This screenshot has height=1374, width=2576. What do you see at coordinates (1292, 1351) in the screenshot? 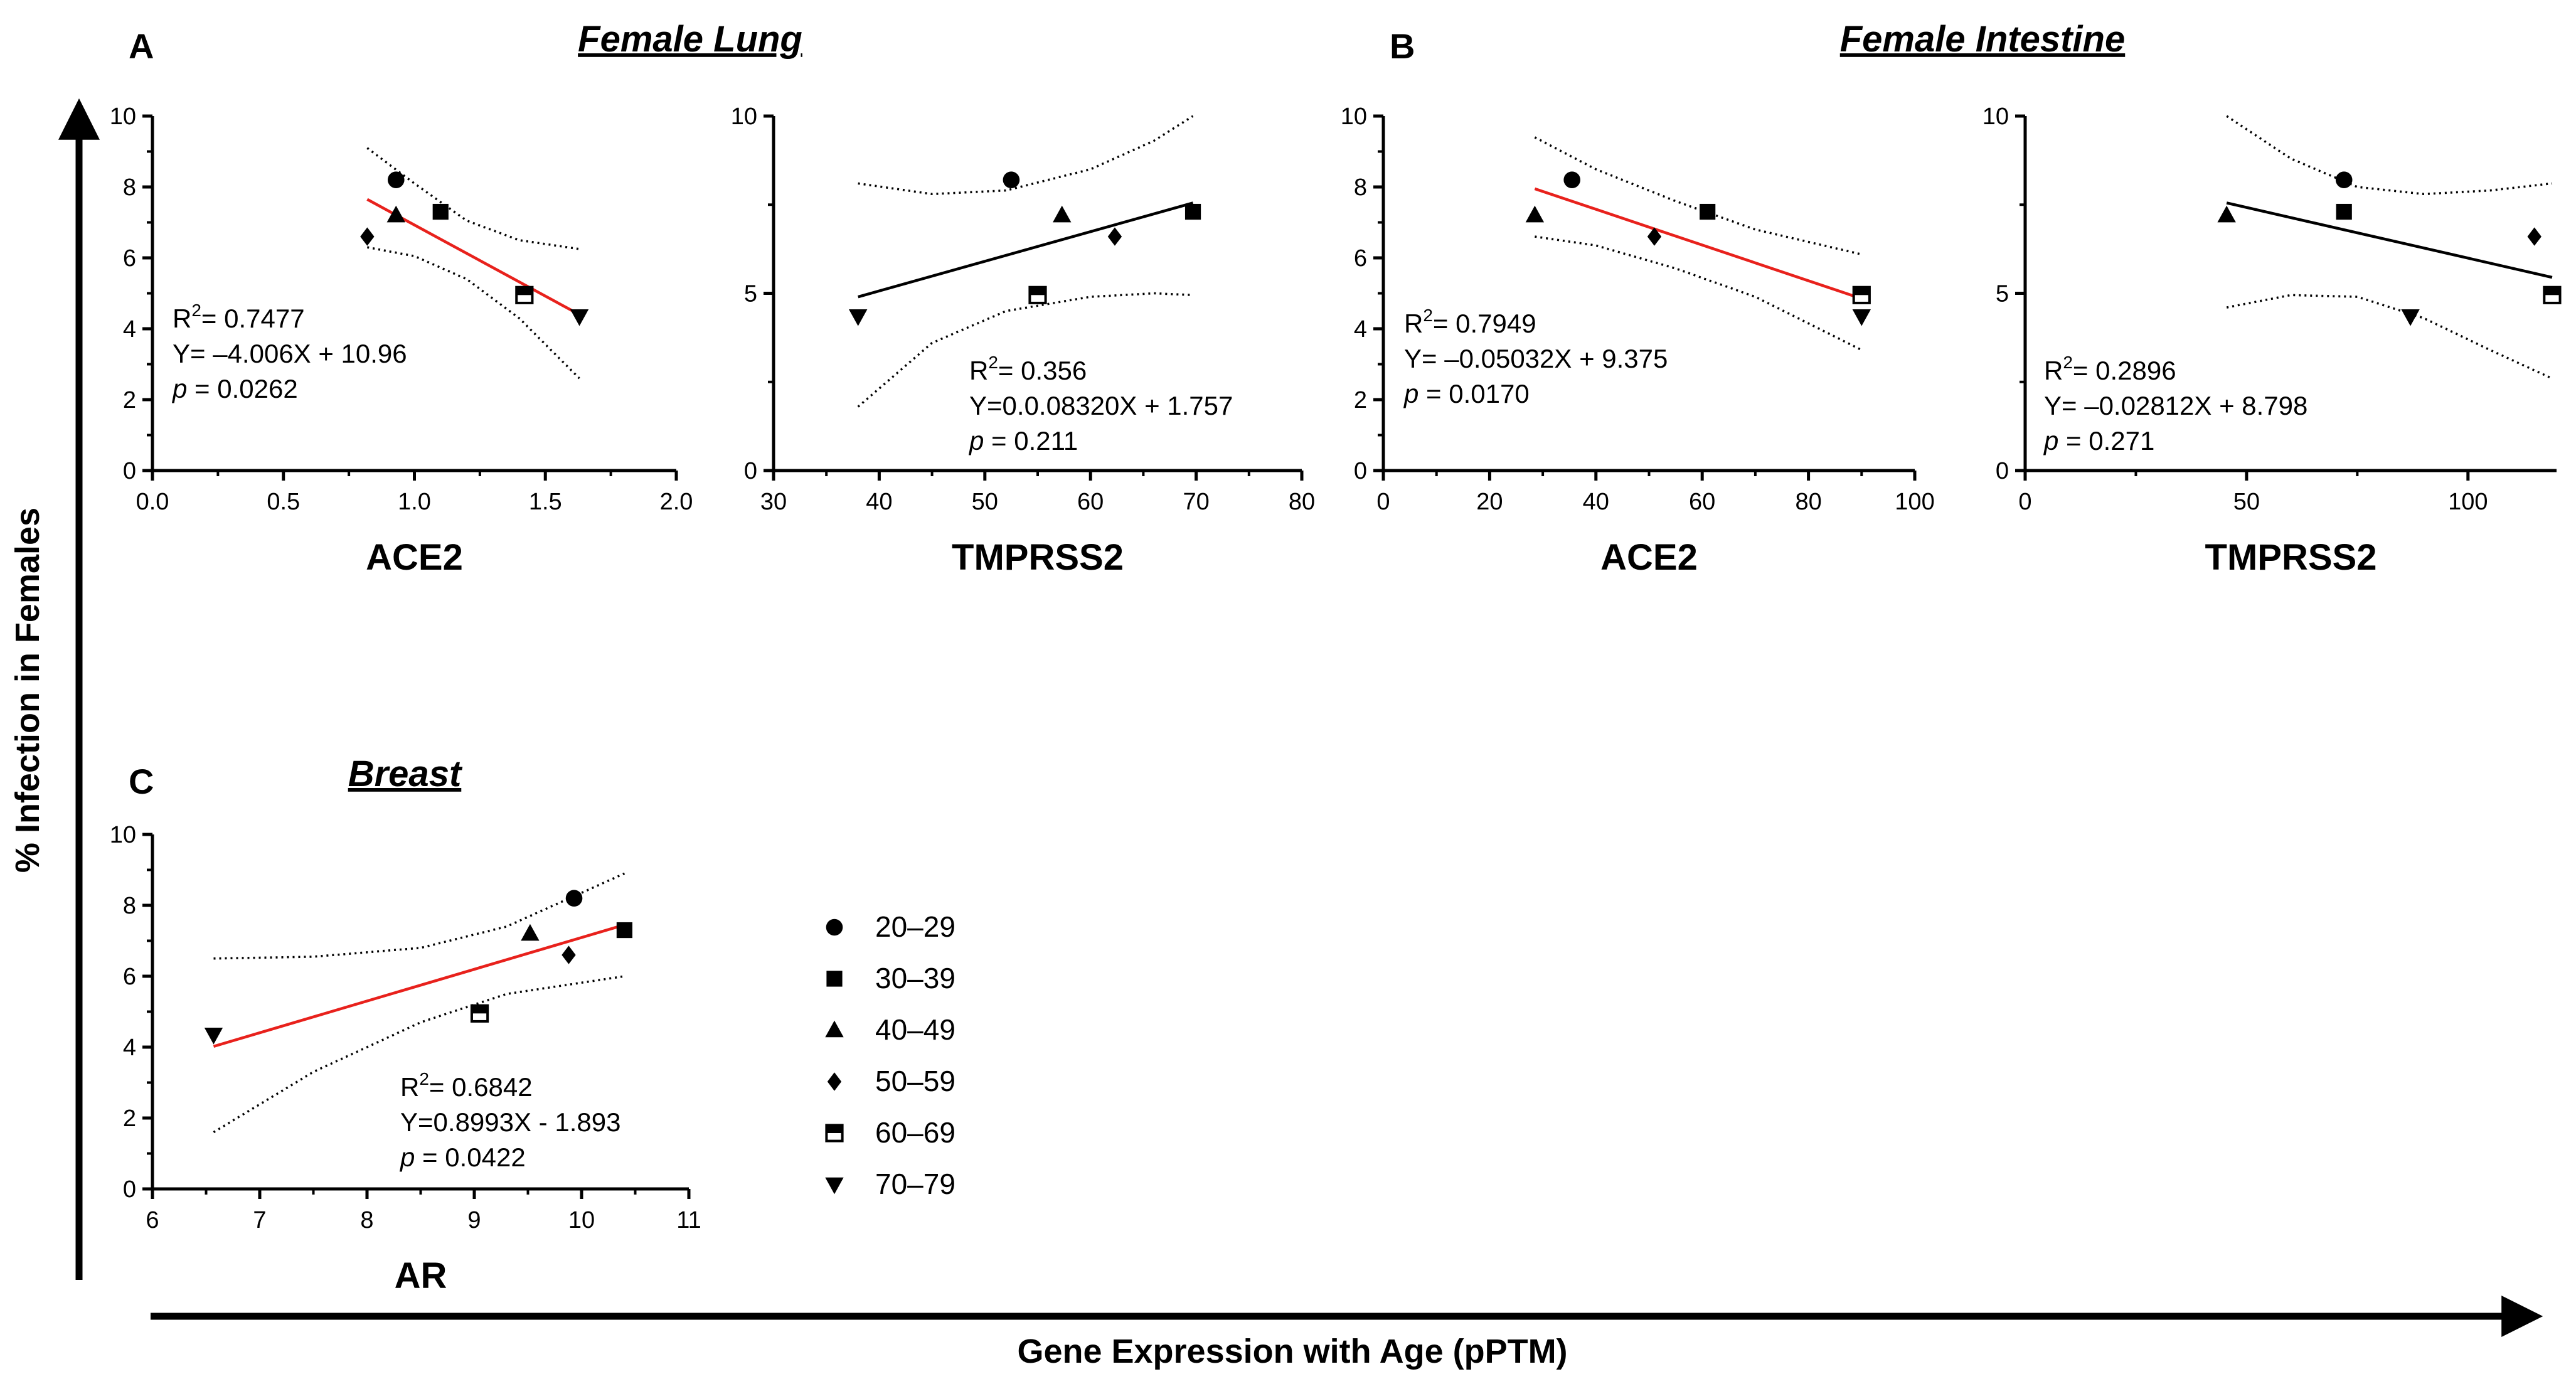
I see `x-axis-title: Gene Expression with Age (pPTM)` at bounding box center [1292, 1351].